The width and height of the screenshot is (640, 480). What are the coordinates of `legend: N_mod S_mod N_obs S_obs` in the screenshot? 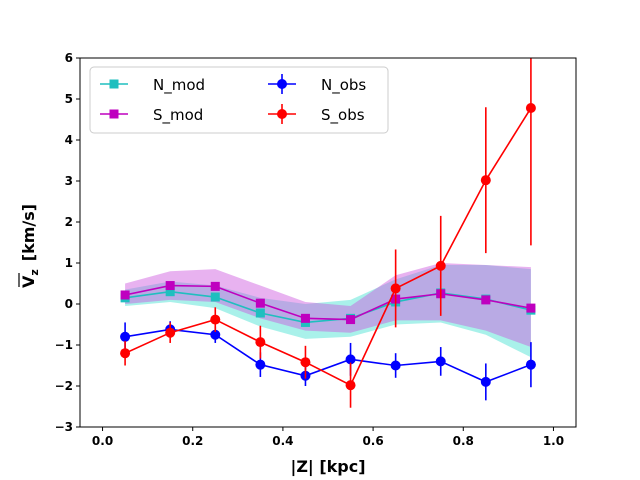 It's located at (239, 100).